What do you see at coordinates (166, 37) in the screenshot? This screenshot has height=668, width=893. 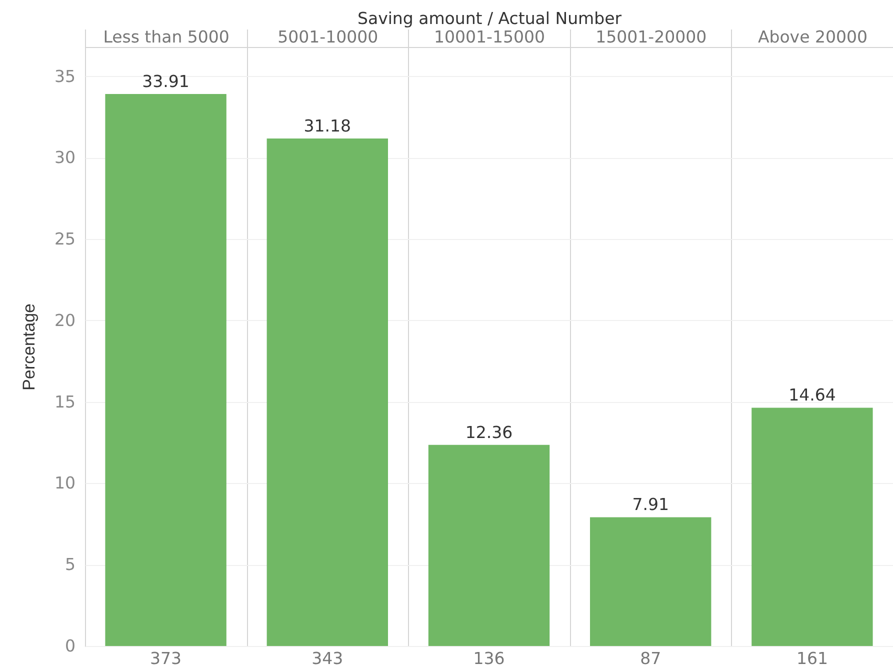 I see `x-tick-label: Less than 5000` at bounding box center [166, 37].